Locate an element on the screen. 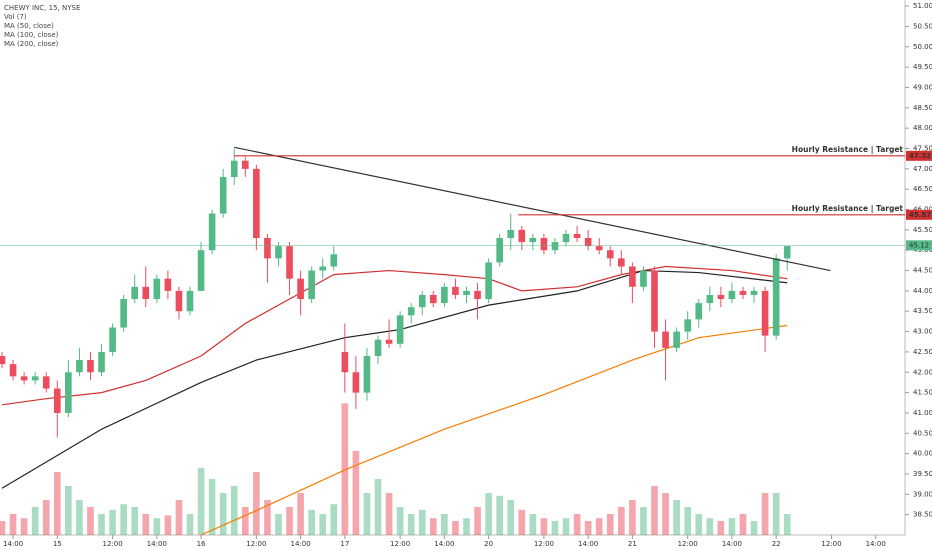 The width and height of the screenshot is (932, 550). indicator-label: Vol (7) is located at coordinates (15, 17).